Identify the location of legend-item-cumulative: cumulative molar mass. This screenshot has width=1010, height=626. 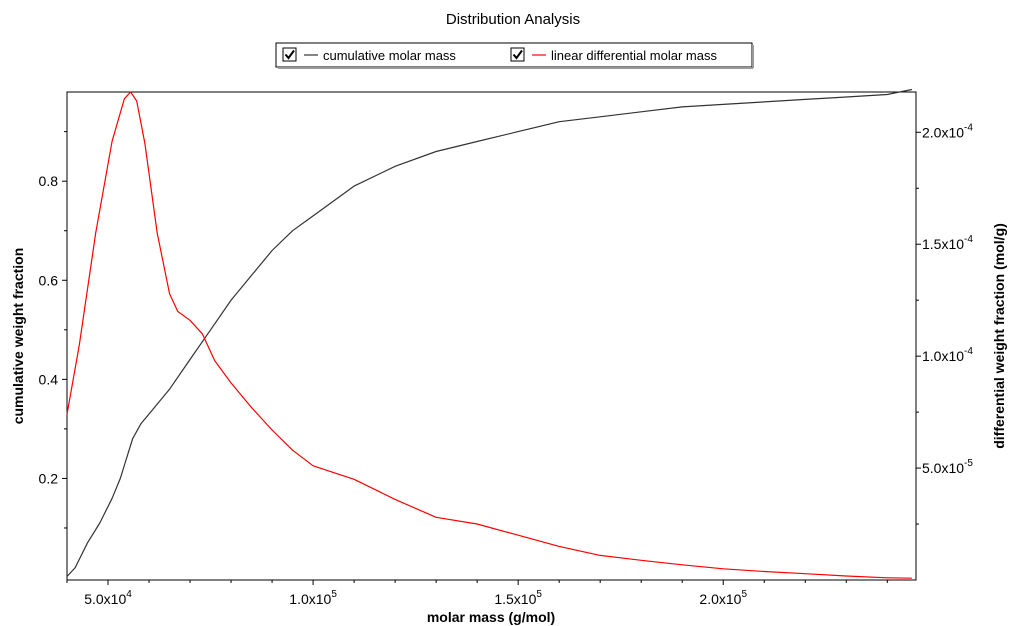
(369, 55).